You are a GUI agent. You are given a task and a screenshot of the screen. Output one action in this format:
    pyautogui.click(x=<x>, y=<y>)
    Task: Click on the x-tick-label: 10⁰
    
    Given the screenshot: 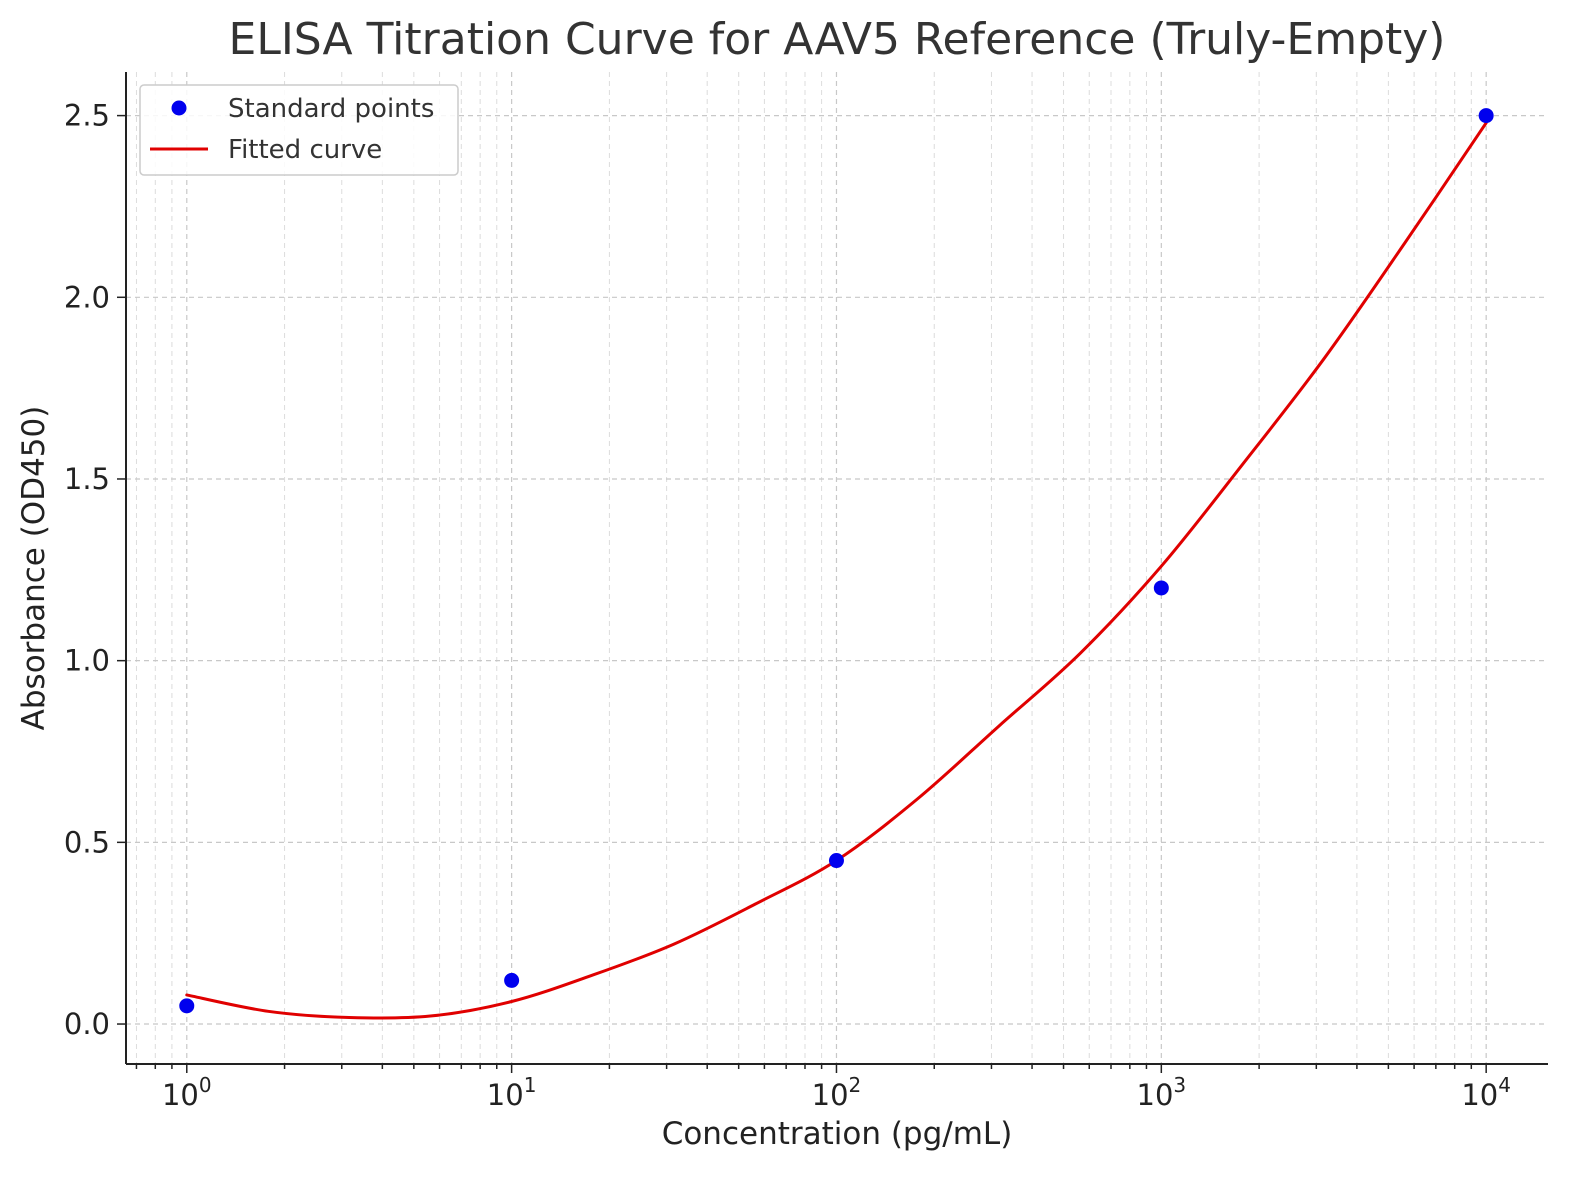 What is the action you would take?
    pyautogui.click(x=187, y=1092)
    